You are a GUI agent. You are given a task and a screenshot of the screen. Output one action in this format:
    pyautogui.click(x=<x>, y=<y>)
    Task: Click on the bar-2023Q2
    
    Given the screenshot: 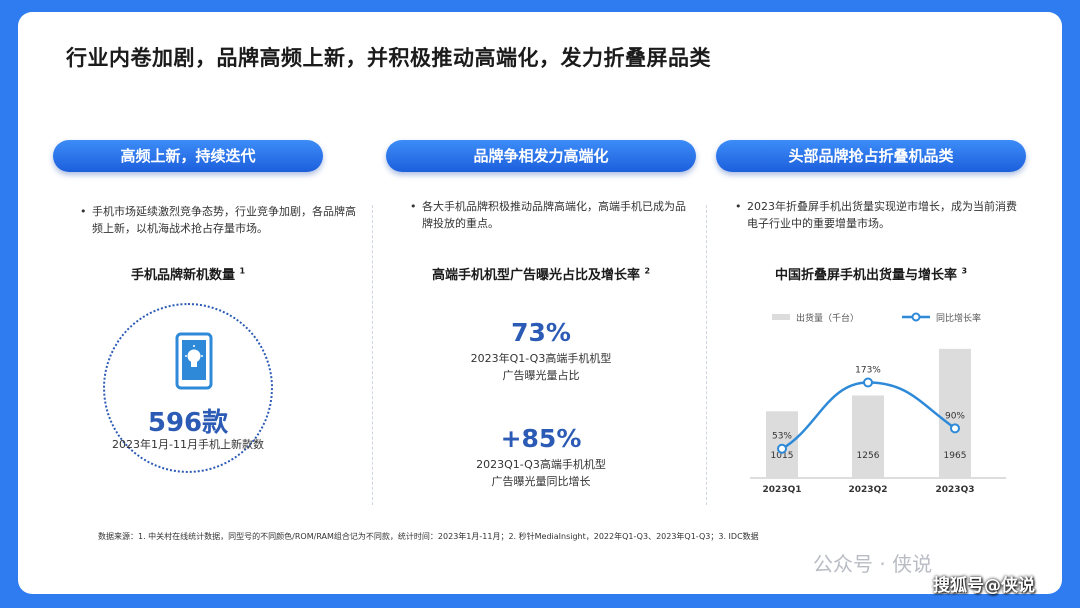 What is the action you would take?
    pyautogui.click(x=868, y=436)
    